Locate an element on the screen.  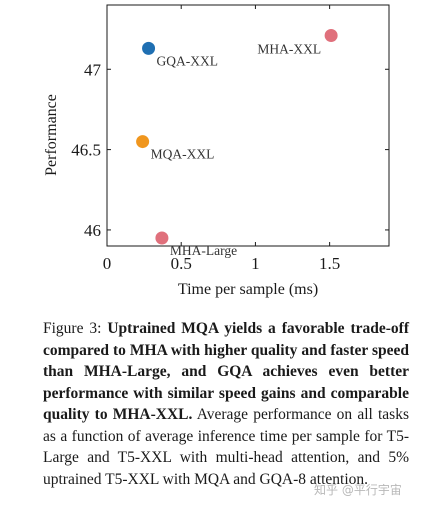
data-point-label: MHA-XXL is located at coordinates (289, 49).